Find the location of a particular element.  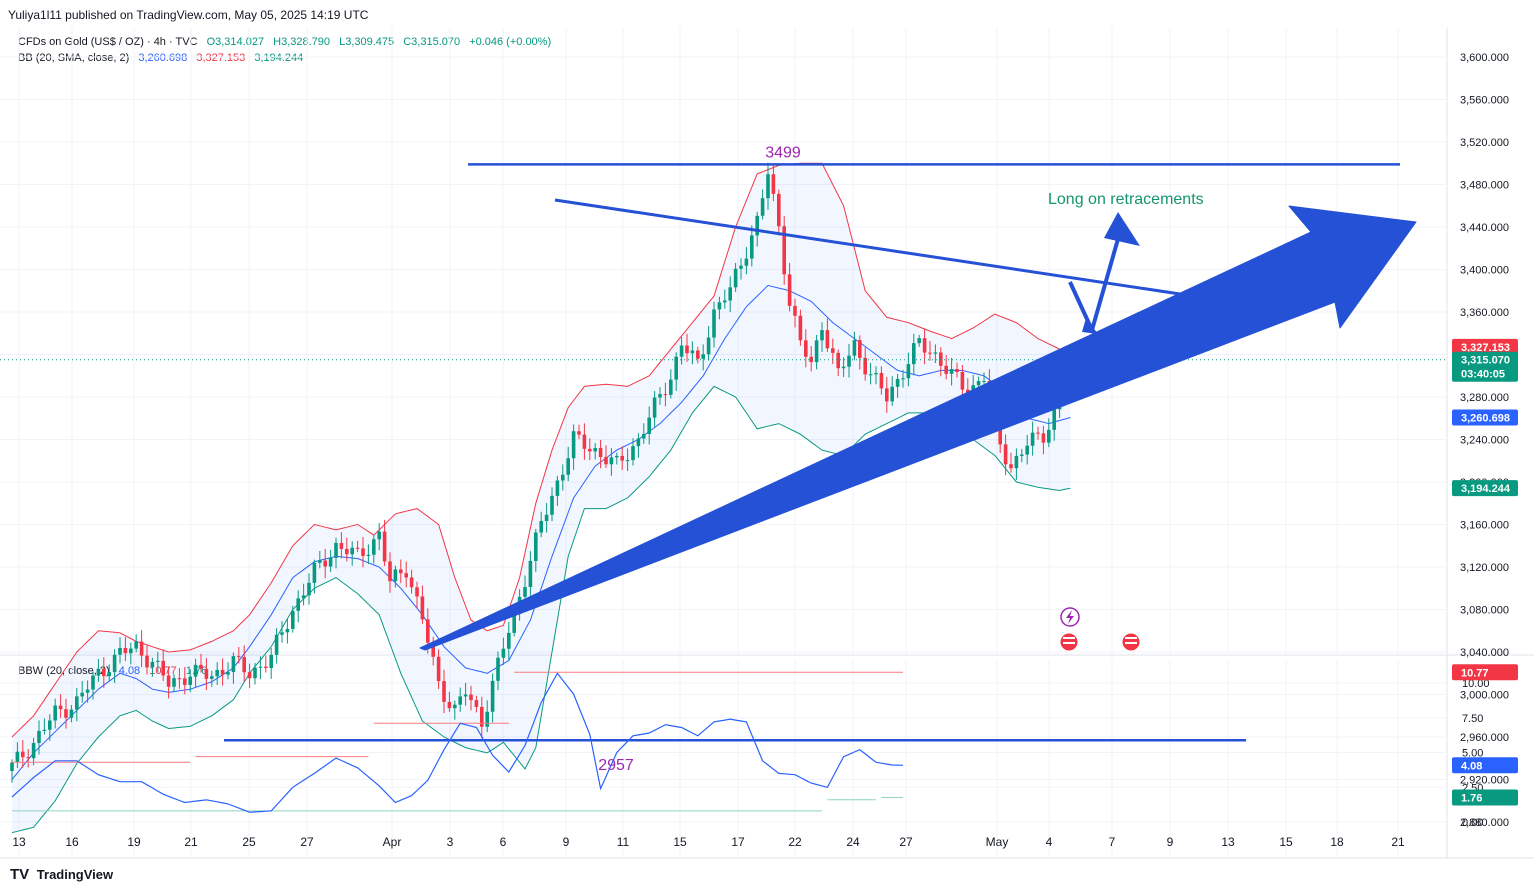

bb-upper-tag-bg is located at coordinates (1485, 346).